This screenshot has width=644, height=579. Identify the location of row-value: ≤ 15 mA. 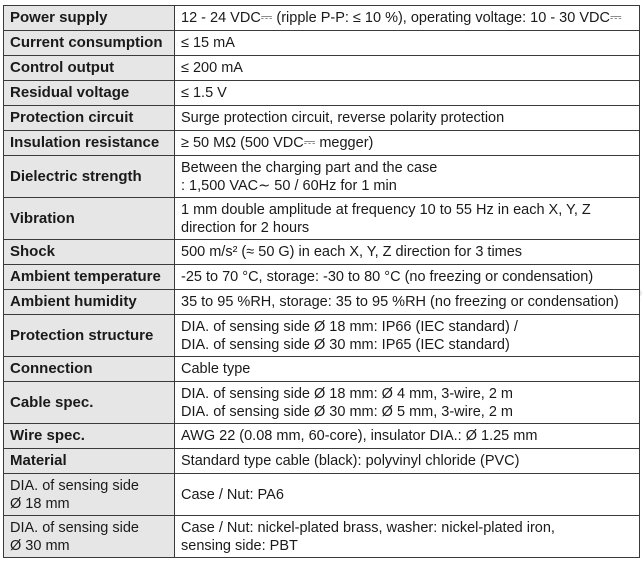
(407, 43).